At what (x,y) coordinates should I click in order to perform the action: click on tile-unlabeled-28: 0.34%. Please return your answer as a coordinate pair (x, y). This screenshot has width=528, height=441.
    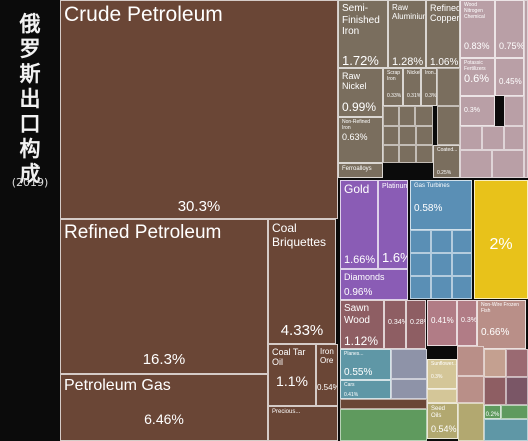
    Looking at the image, I should click on (395, 324).